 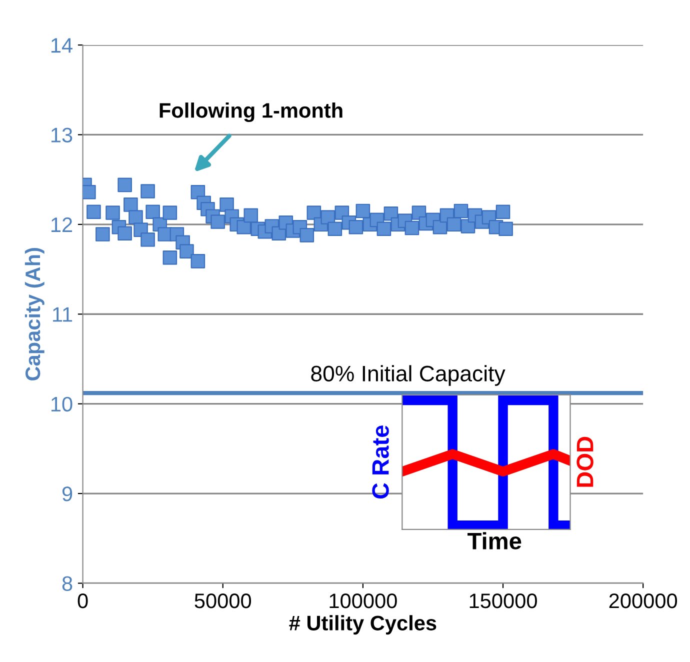 What do you see at coordinates (34, 314) in the screenshot?
I see `y-axis-title: Capacity (Ah)` at bounding box center [34, 314].